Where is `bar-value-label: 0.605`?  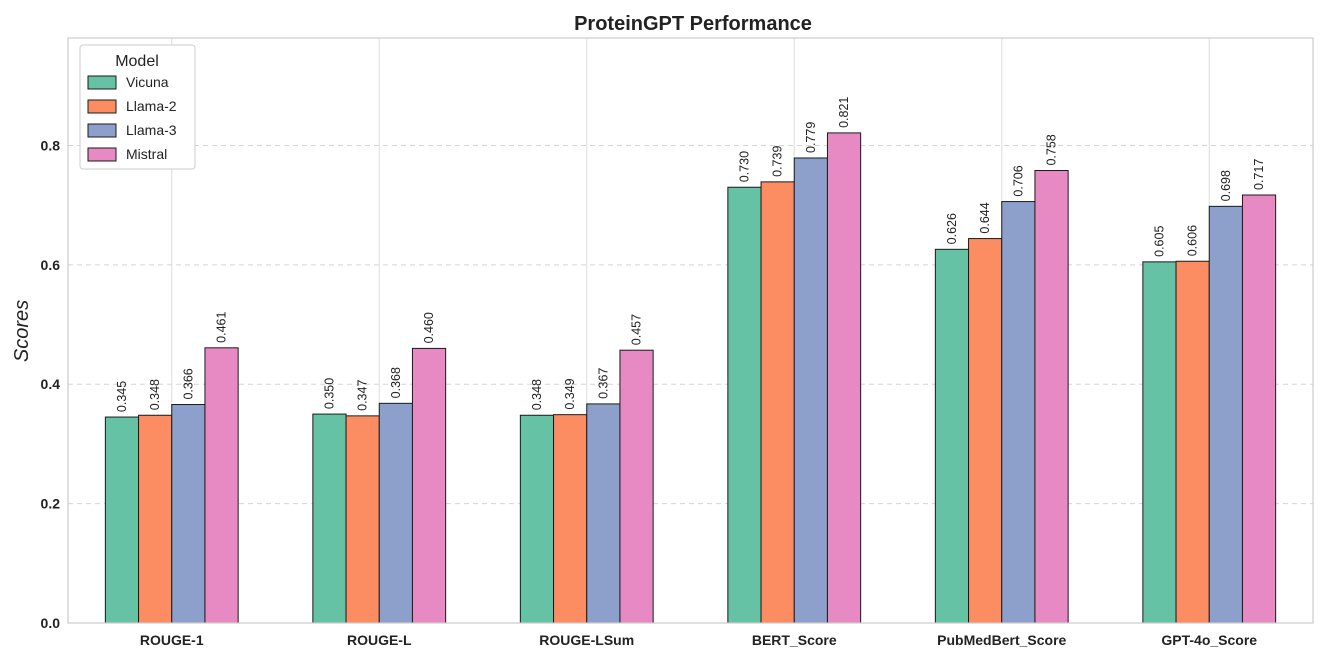 bar-value-label: 0.605 is located at coordinates (1159, 241).